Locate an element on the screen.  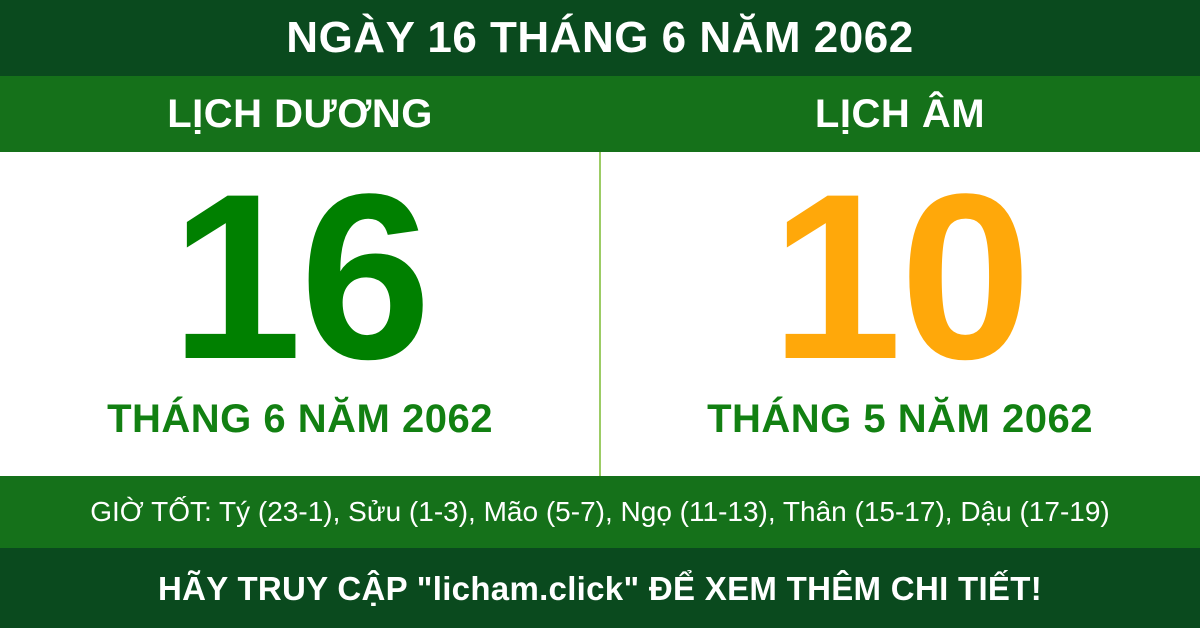
header-bar: NGÀY 16 THÁNG 6 NĂM 2062 is located at coordinates (600, 38).